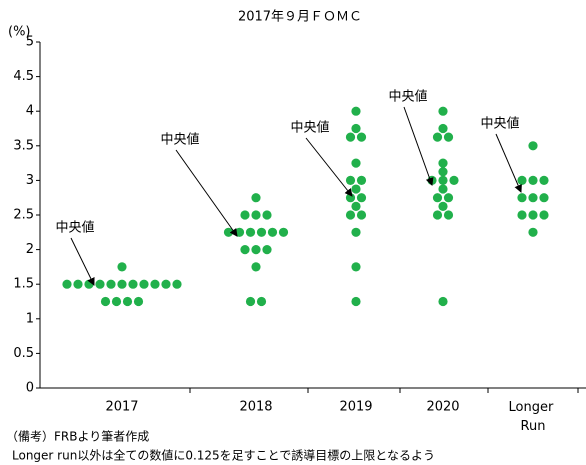 This screenshot has width=586, height=465. What do you see at coordinates (30, 42) in the screenshot?
I see `y-tick-label: 5` at bounding box center [30, 42].